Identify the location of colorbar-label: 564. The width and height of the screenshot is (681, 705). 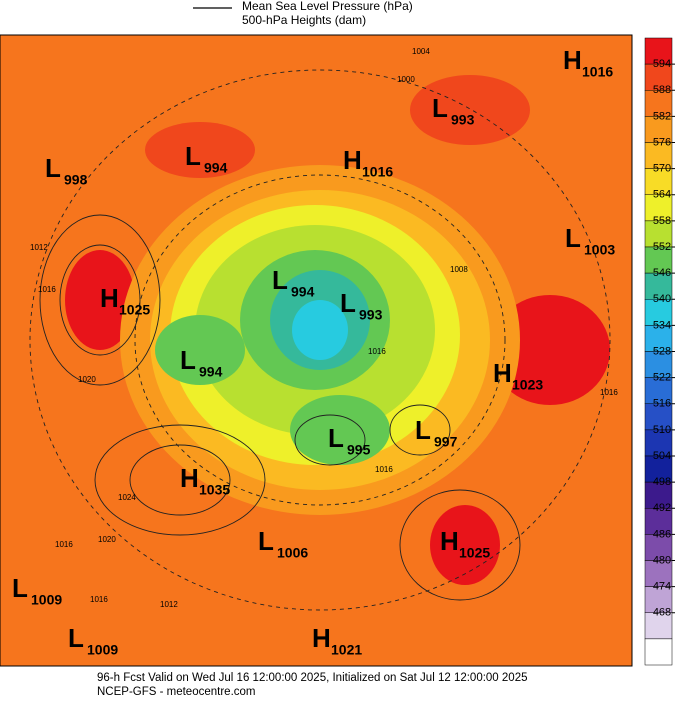
(662, 195).